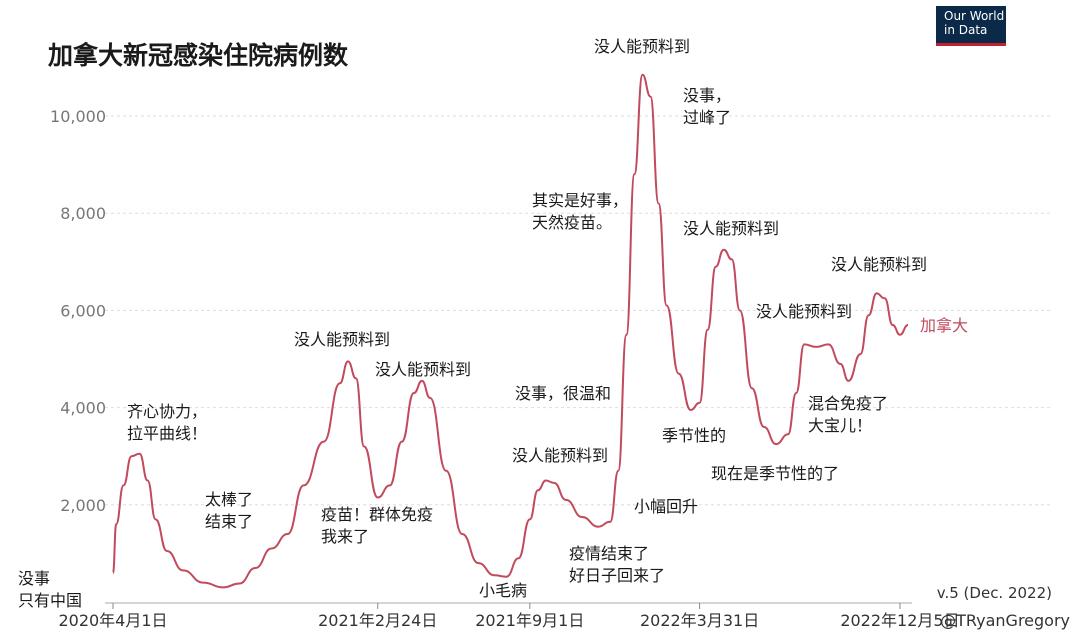 The height and width of the screenshot is (636, 1080). Describe the element at coordinates (167, 422) in the screenshot. I see `annotation: 齐心协力，拉平曲线！` at that location.